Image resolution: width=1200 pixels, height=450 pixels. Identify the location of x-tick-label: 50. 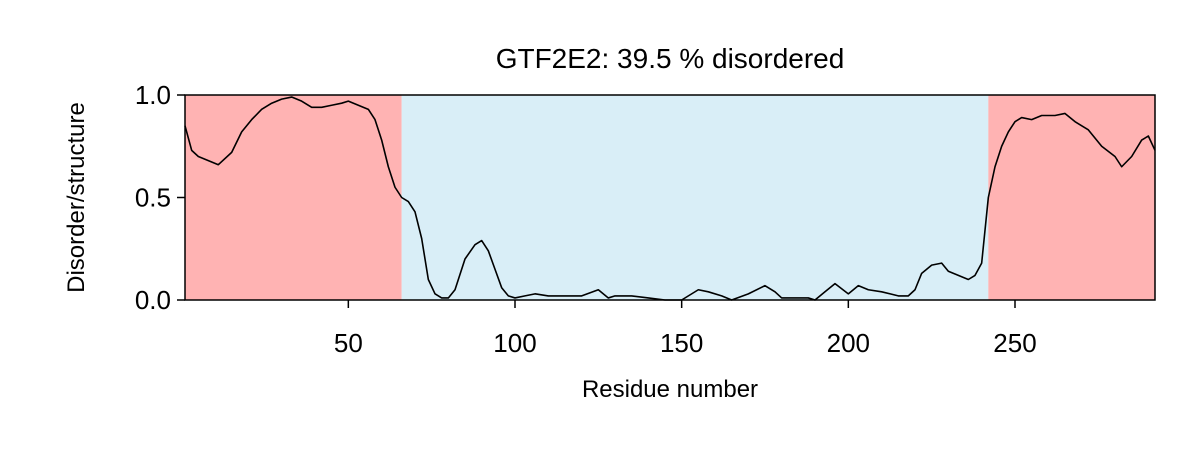
(348, 343).